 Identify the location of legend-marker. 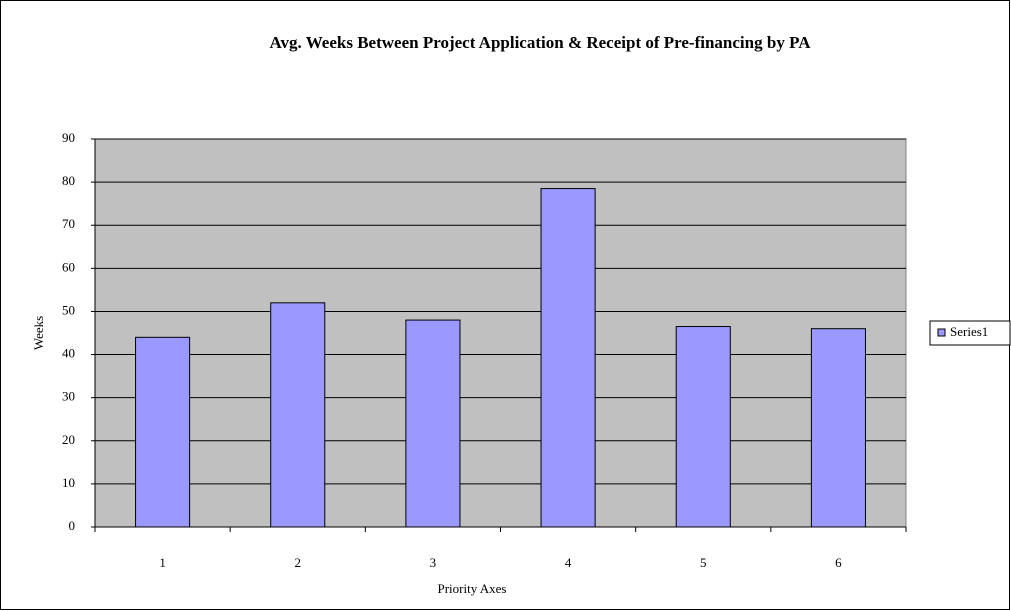
(941, 332).